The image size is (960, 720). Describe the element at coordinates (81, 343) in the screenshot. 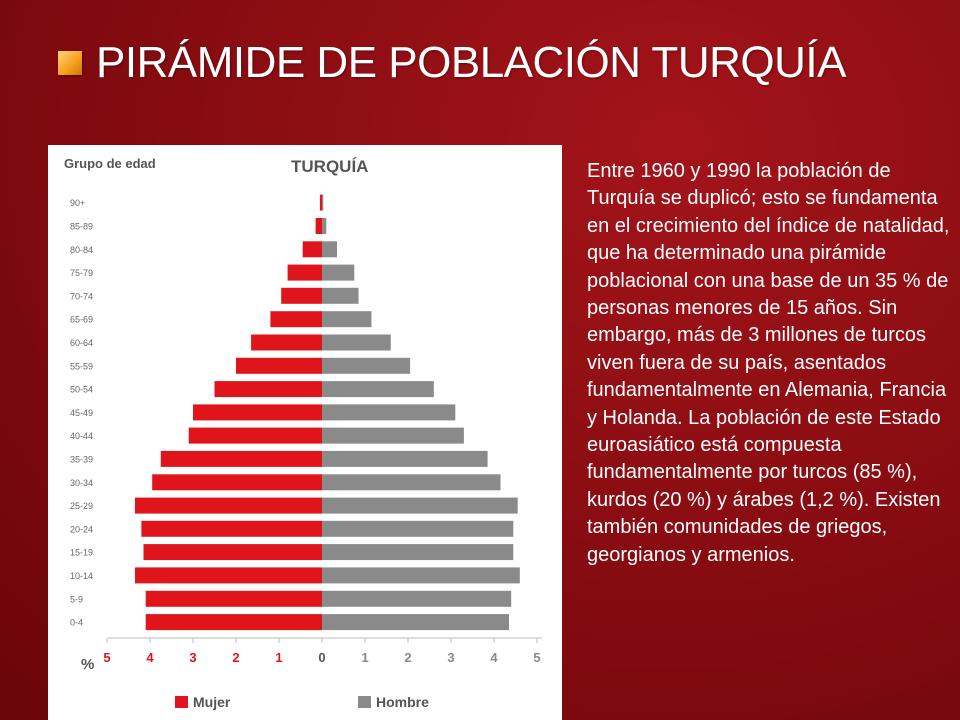

I see `age-label: 60-64` at that location.